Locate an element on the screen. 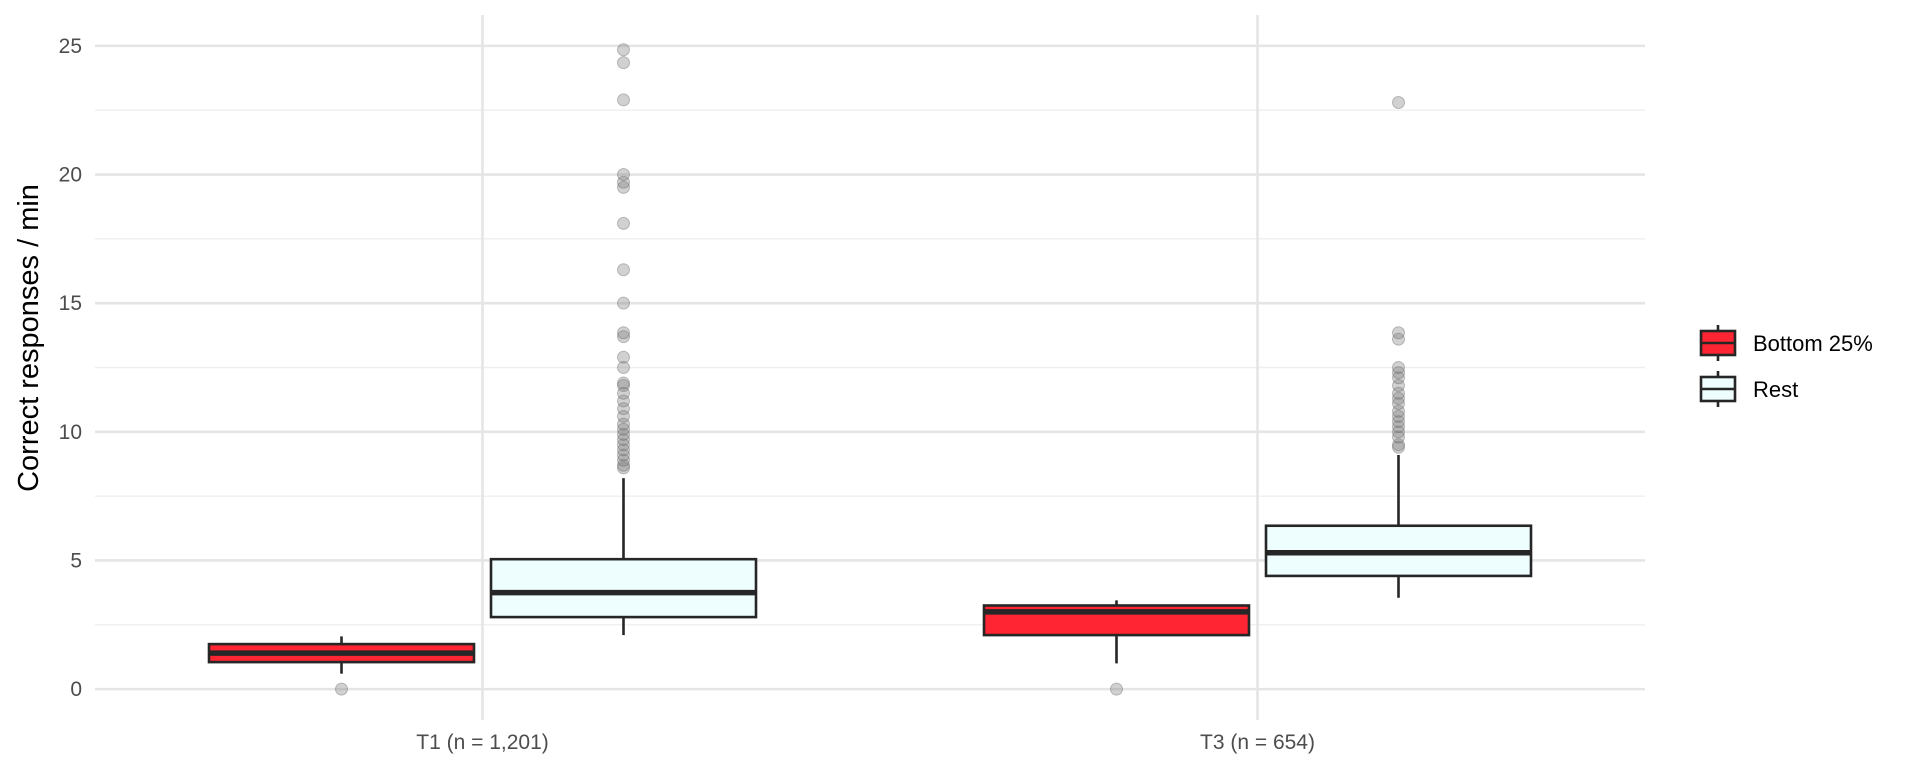  legend-label: Rest is located at coordinates (1775, 389).